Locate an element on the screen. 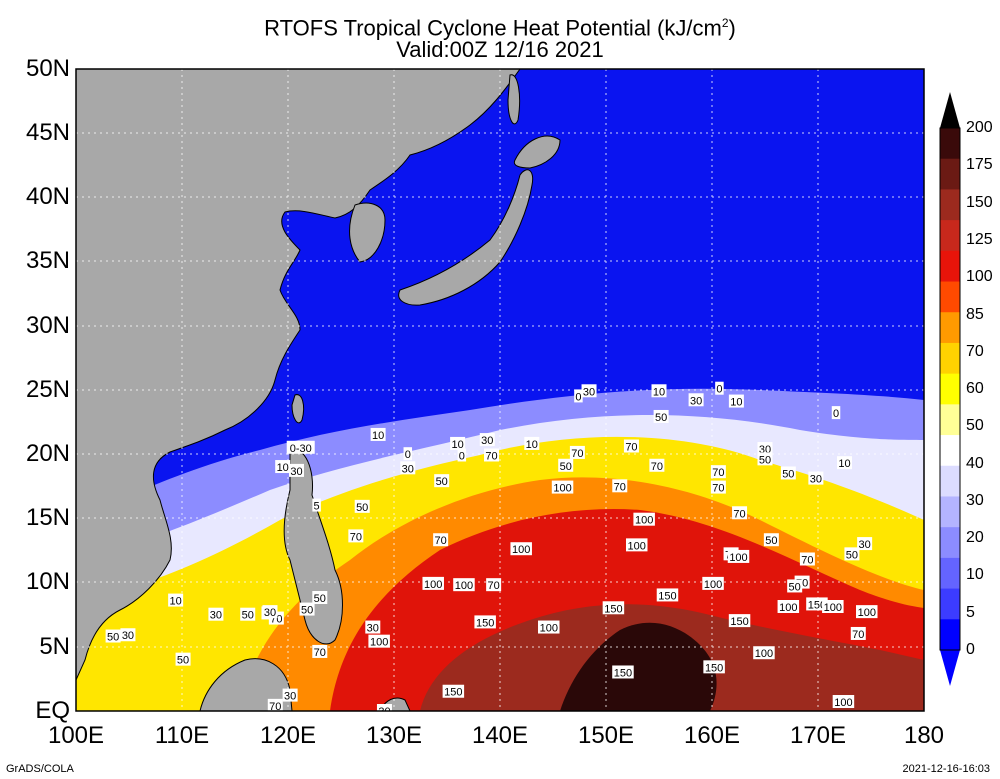 The width and height of the screenshot is (1000, 779). japan-hokkaido is located at coordinates (537, 152).